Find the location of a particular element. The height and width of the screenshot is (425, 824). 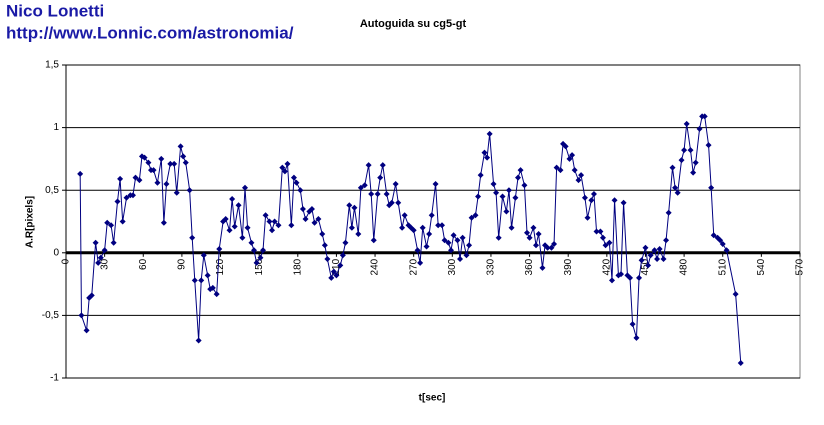

y-tick-label: -0,5 is located at coordinates (51, 315).